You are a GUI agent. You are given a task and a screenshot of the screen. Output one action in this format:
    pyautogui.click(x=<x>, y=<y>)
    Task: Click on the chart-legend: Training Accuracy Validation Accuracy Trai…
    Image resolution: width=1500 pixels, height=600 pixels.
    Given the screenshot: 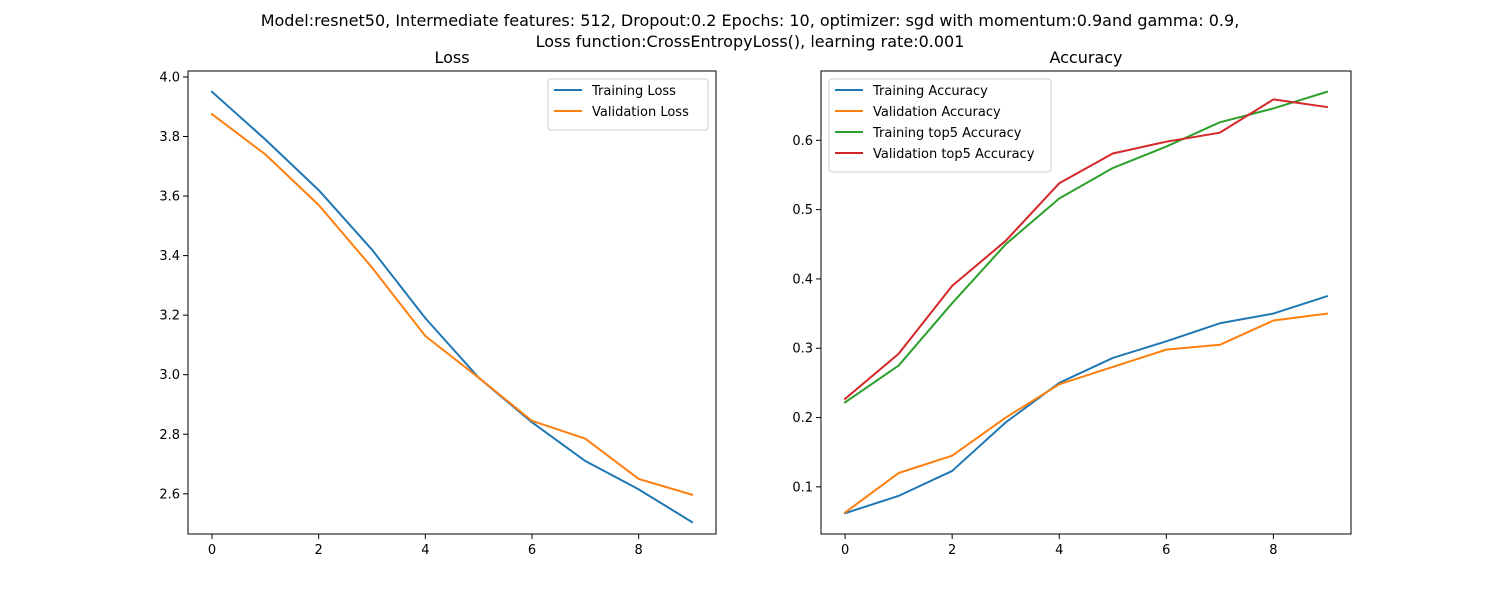 What is the action you would take?
    pyautogui.click(x=940, y=125)
    